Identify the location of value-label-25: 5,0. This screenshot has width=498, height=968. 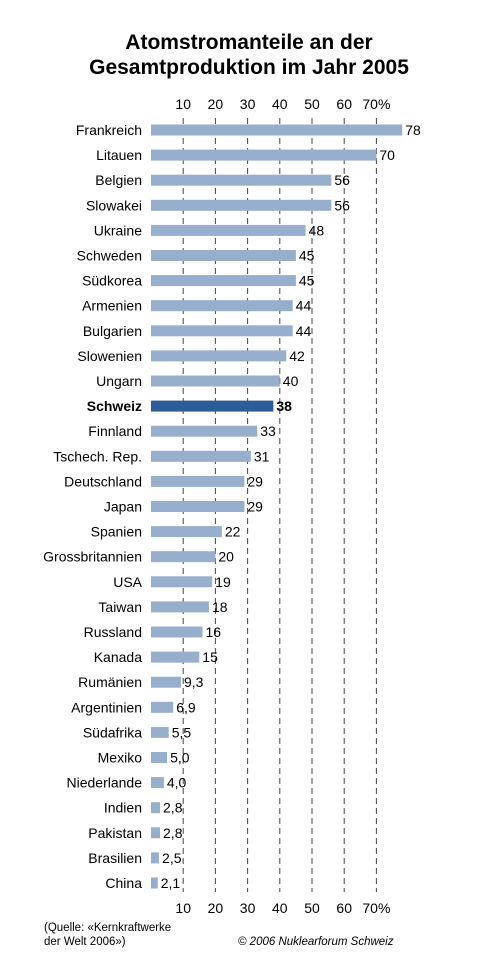
(180, 758).